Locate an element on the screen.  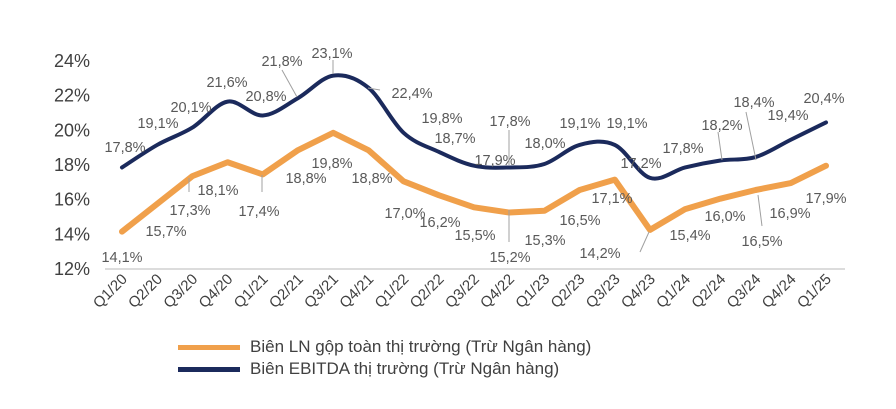
data-label: 17,4% is located at coordinates (258, 212).